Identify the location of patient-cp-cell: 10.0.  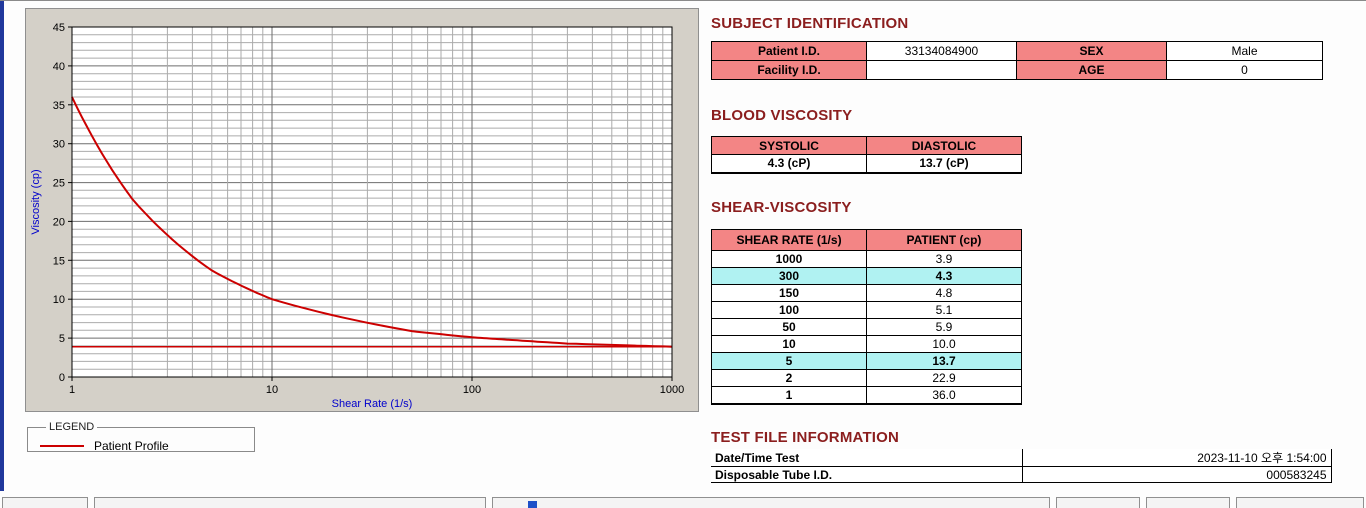
(944, 344).